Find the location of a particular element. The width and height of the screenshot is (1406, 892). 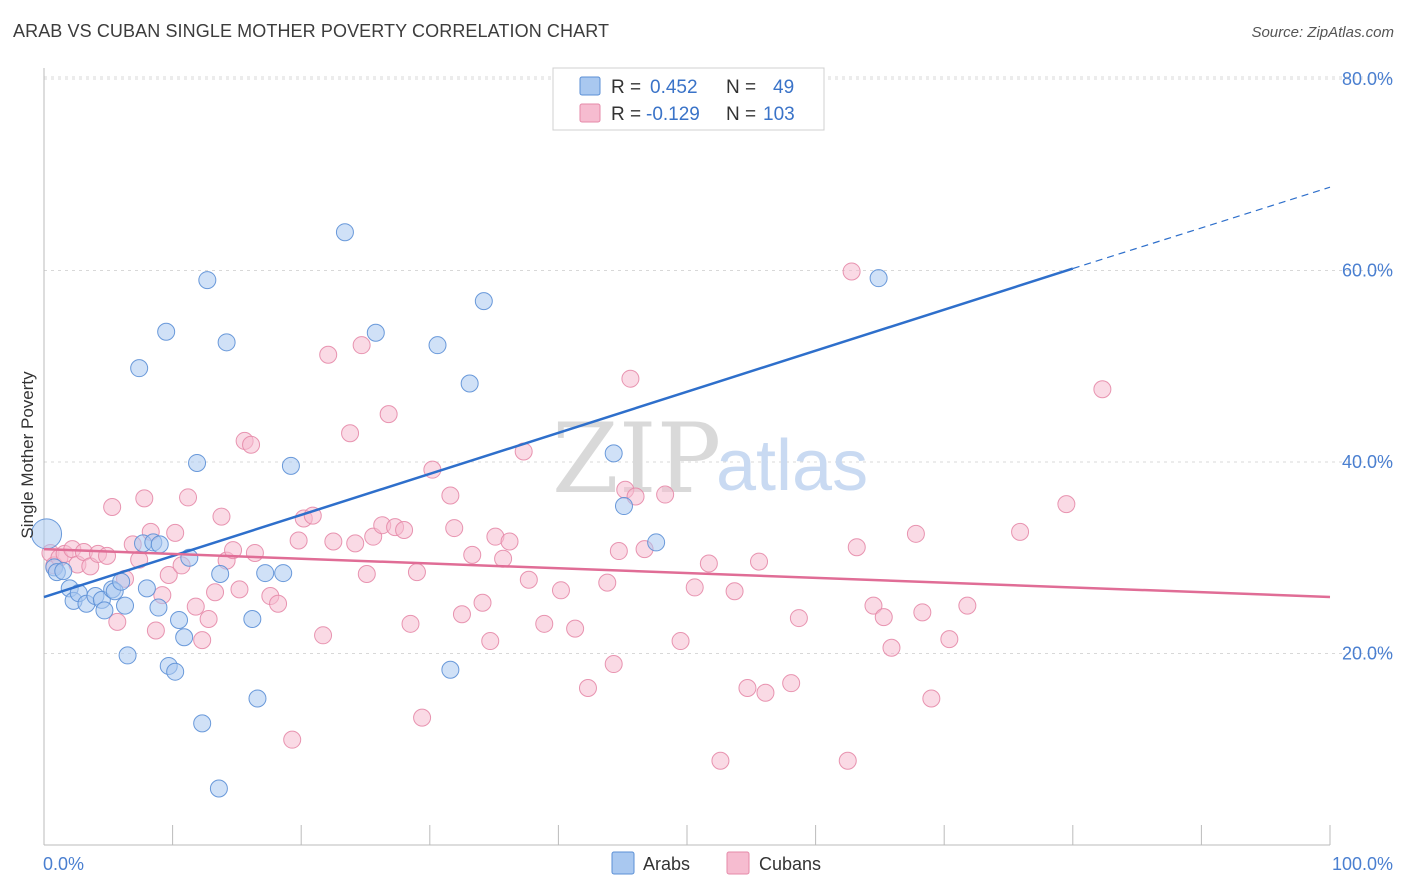

y-axis-label: Single Mother Poverty is located at coordinates (27, 455).